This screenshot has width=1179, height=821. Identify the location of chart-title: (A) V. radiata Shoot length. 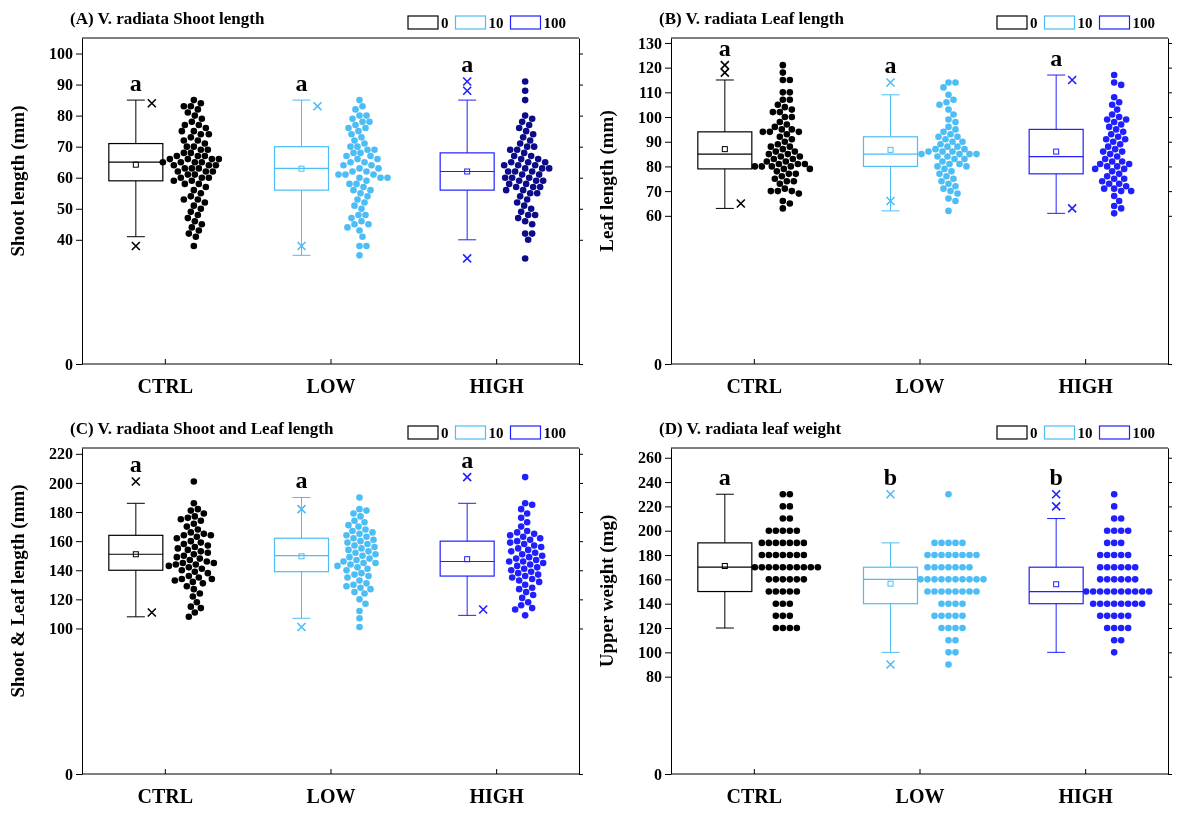
(167, 18).